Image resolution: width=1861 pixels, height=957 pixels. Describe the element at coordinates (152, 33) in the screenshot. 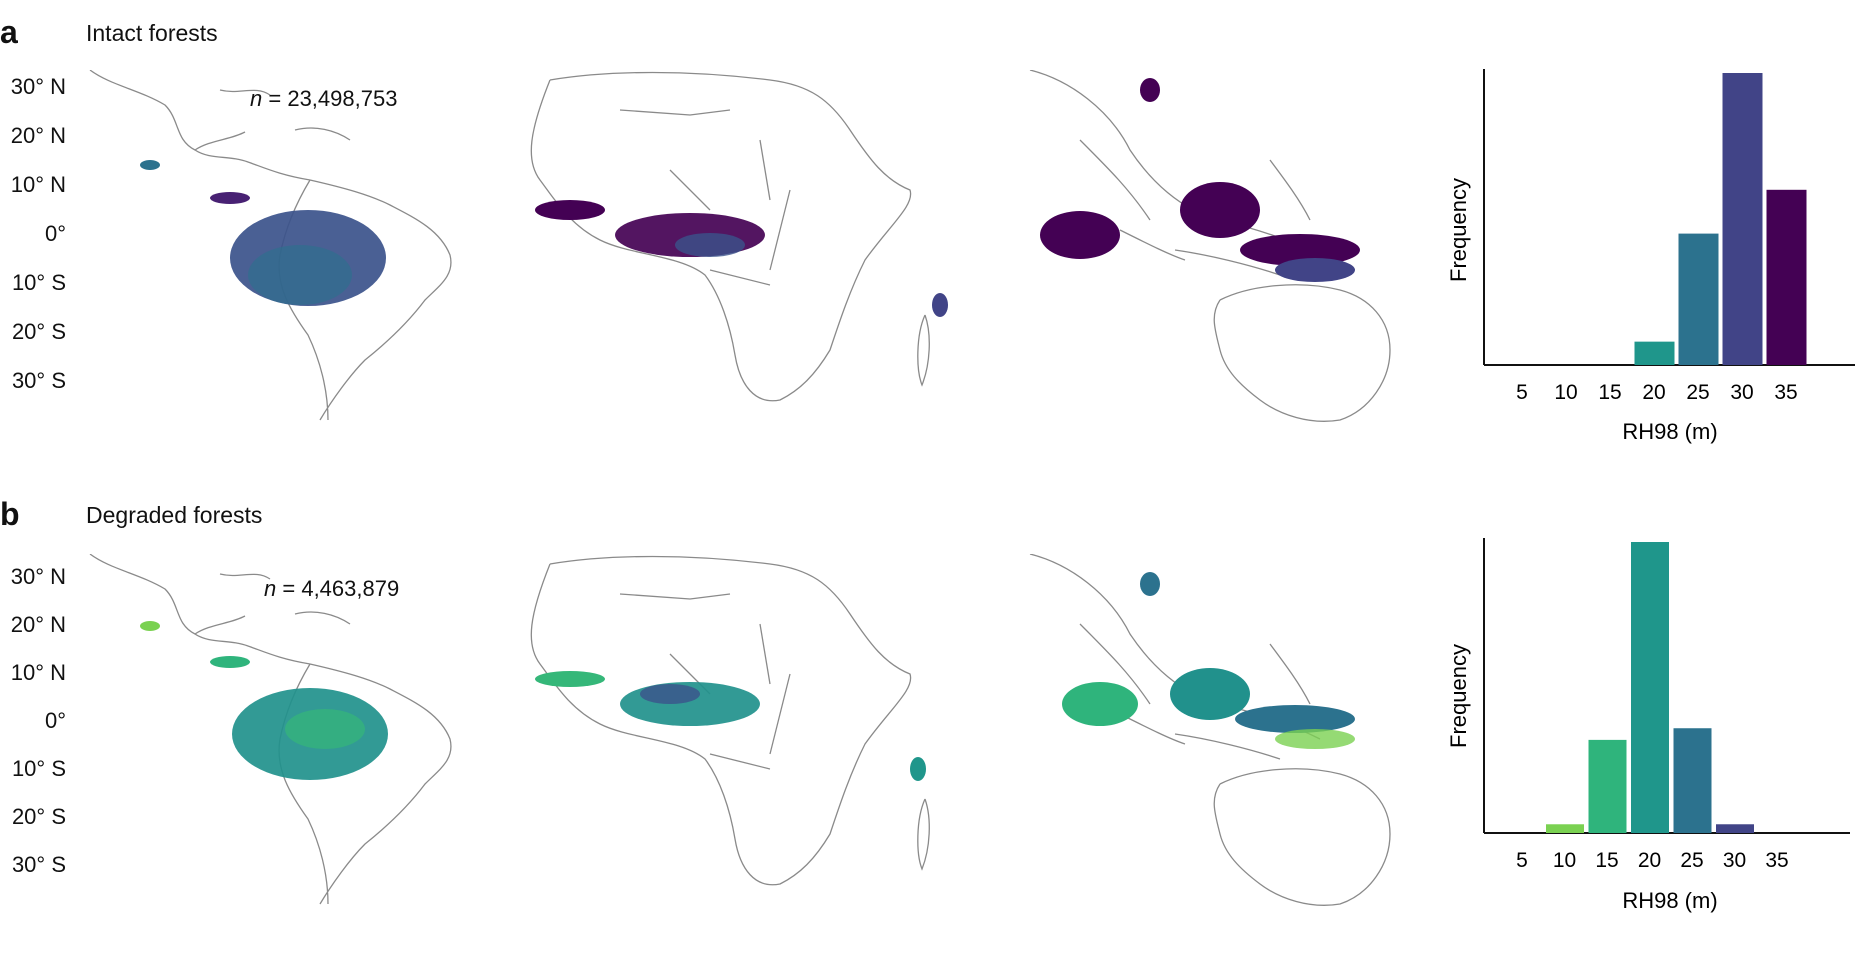

I see `panel-title: Intact forests` at that location.